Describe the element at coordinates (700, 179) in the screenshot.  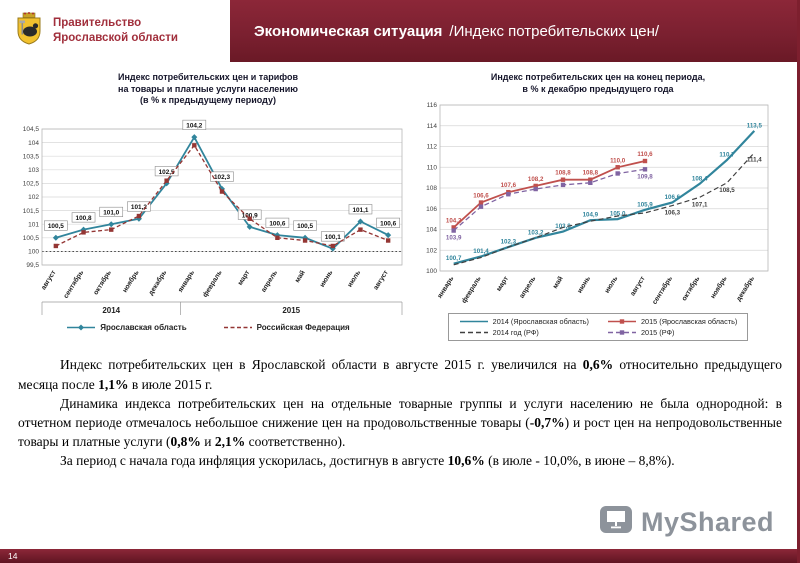
I see `svg-text: 108,4` at that location.